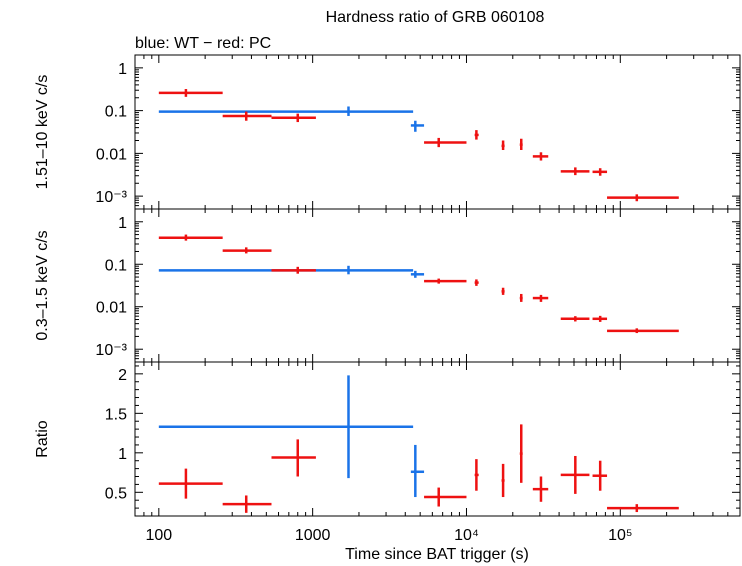  What do you see at coordinates (158, 535) in the screenshot?
I see `x-tick-label: 100` at bounding box center [158, 535].